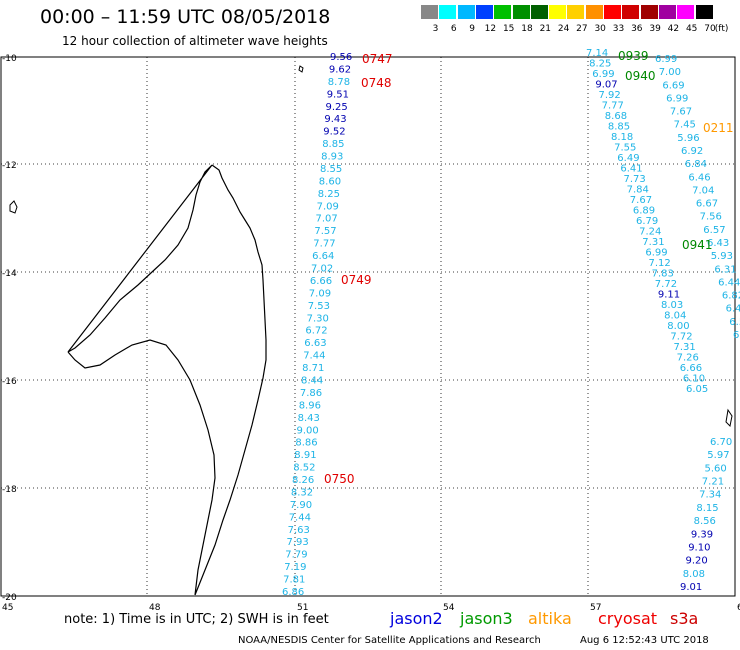 This screenshot has height=650, width=740. Describe the element at coordinates (628, 158) in the screenshot. I see `wave-height-value: 6.49` at that location.